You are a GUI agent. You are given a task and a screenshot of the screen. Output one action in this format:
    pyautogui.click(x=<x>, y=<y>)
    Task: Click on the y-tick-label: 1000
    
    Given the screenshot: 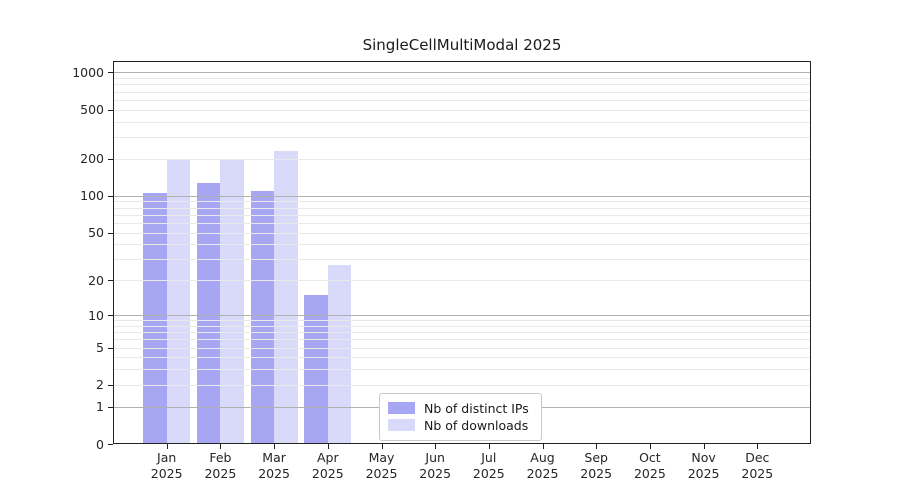 What is the action you would take?
    pyautogui.click(x=88, y=72)
    